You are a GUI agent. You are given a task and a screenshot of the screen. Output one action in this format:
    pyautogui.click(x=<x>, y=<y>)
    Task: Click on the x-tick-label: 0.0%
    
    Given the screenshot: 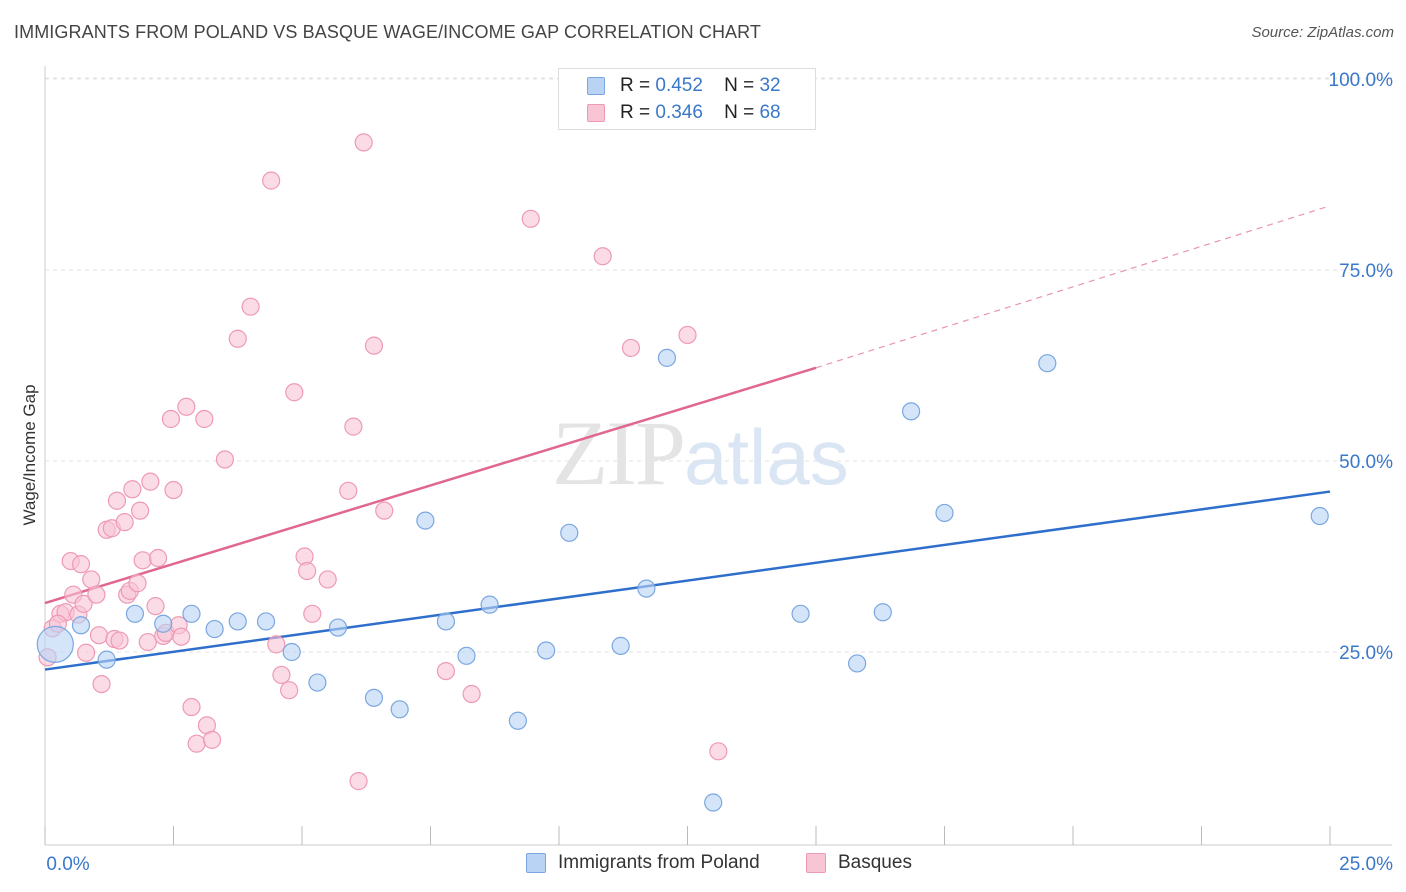 What is the action you would take?
    pyautogui.click(x=67, y=864)
    